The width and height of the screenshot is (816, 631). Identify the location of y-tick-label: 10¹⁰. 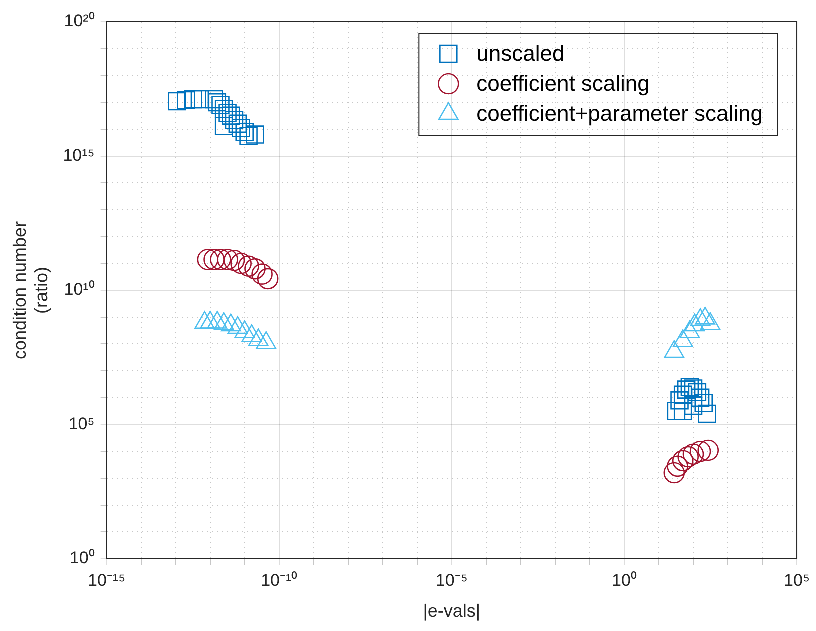
(79, 290).